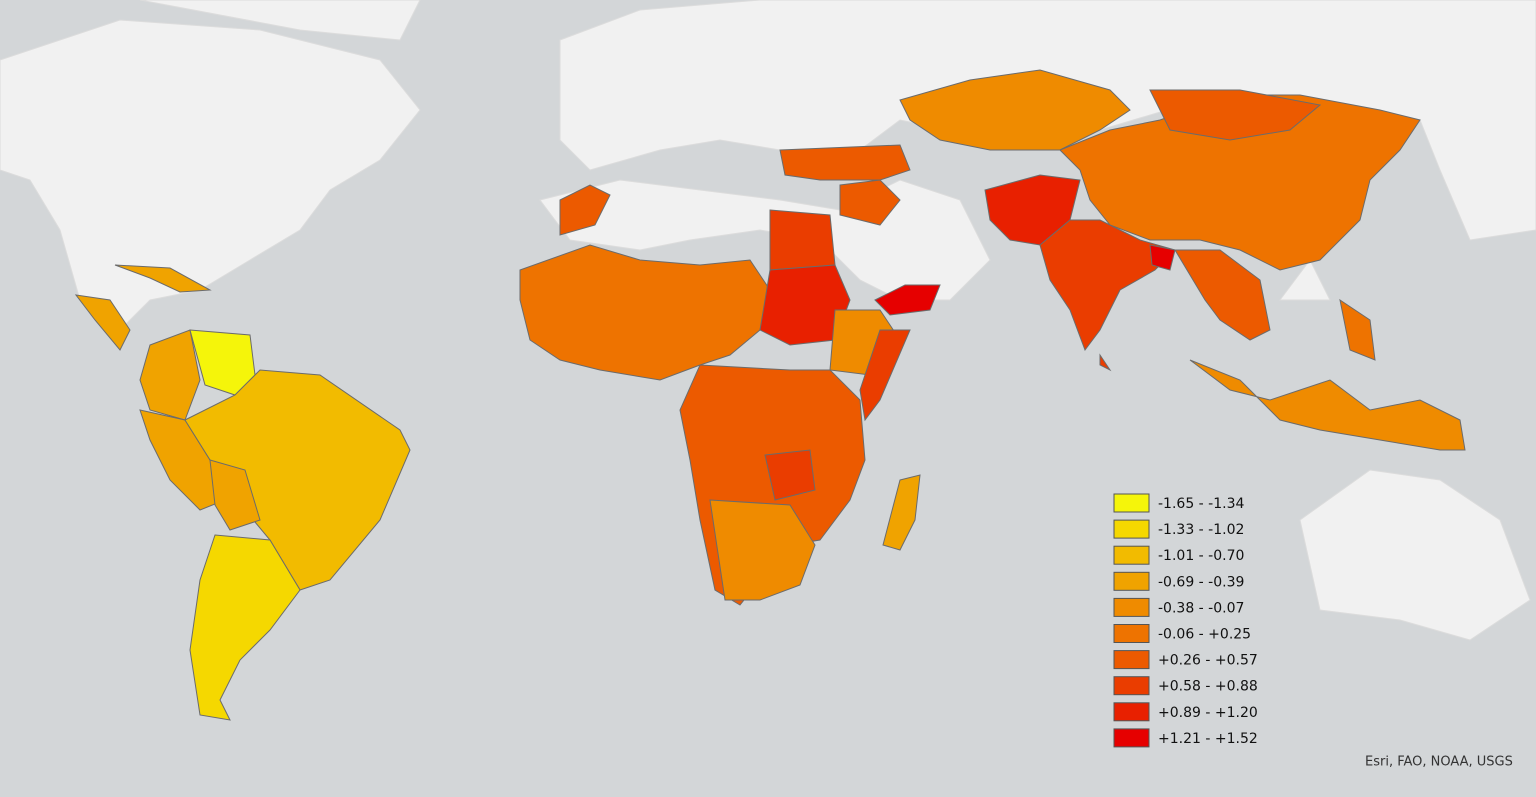 The height and width of the screenshot is (797, 1536). What do you see at coordinates (1208, 713) in the screenshot?
I see `legend-label: +0.89 - +1.20` at bounding box center [1208, 713].